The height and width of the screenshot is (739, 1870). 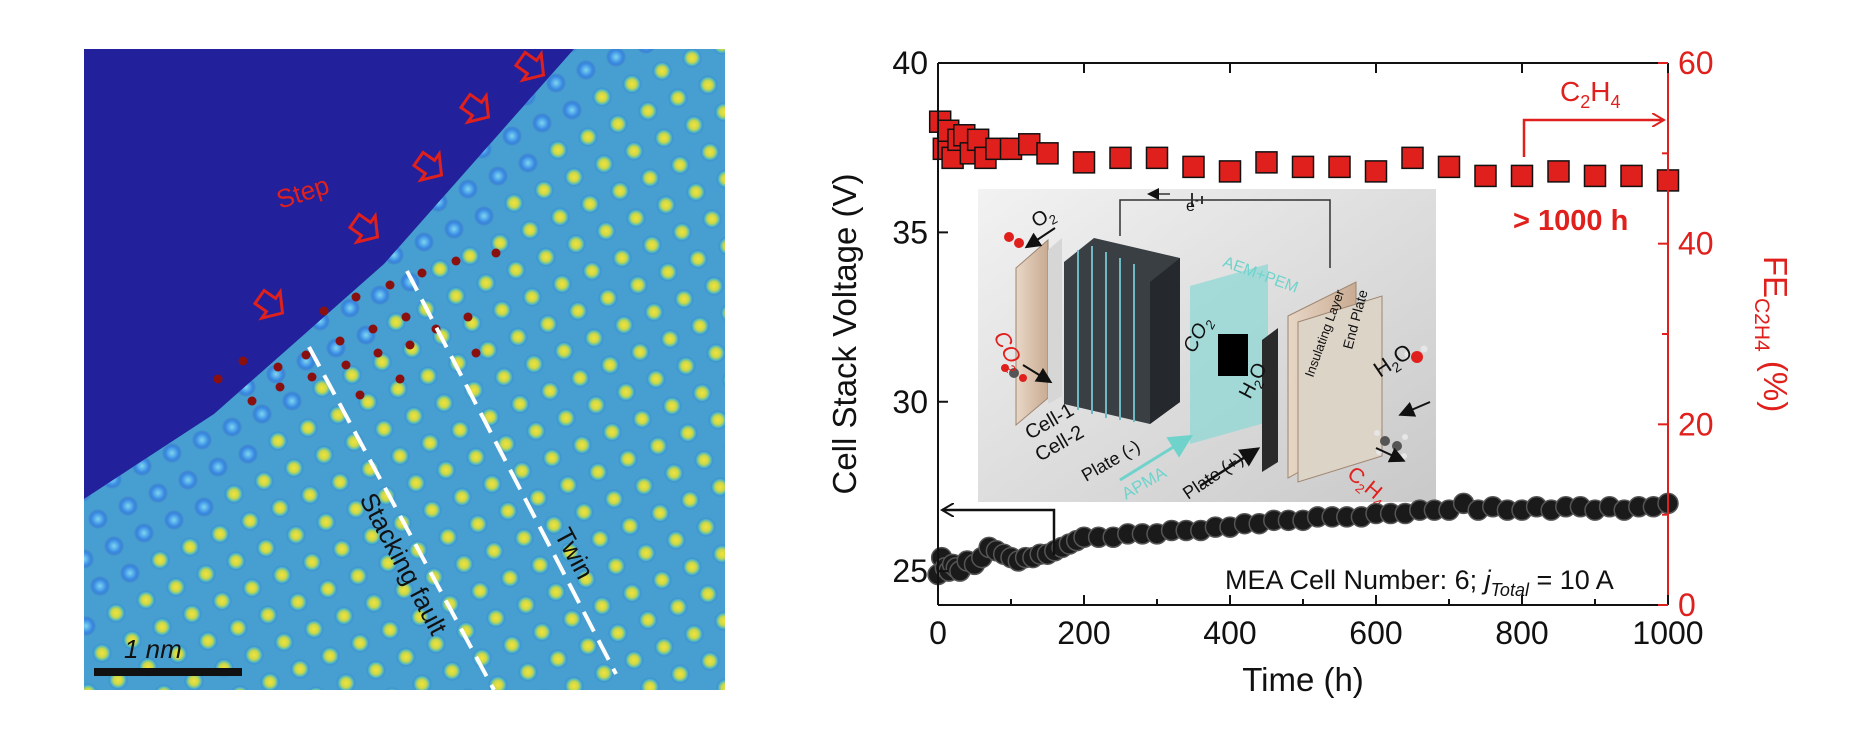 I want to click on left-end-plate, so click(x=1032, y=332).